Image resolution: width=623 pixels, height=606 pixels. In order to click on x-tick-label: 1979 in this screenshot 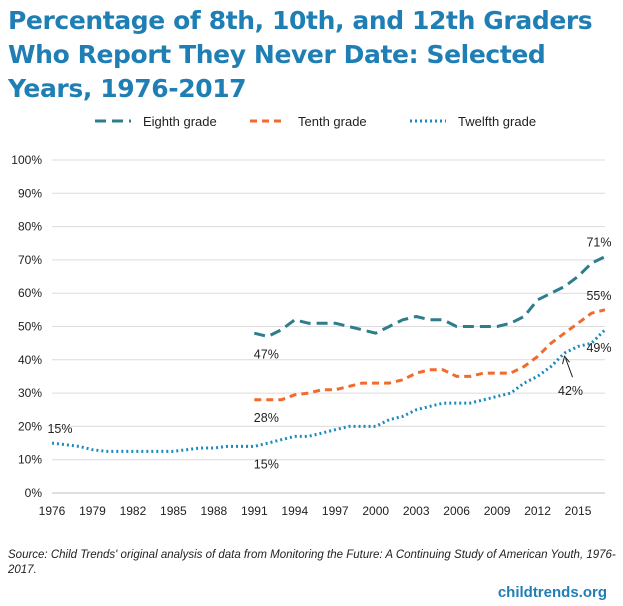, I will do `click(92, 511)`.